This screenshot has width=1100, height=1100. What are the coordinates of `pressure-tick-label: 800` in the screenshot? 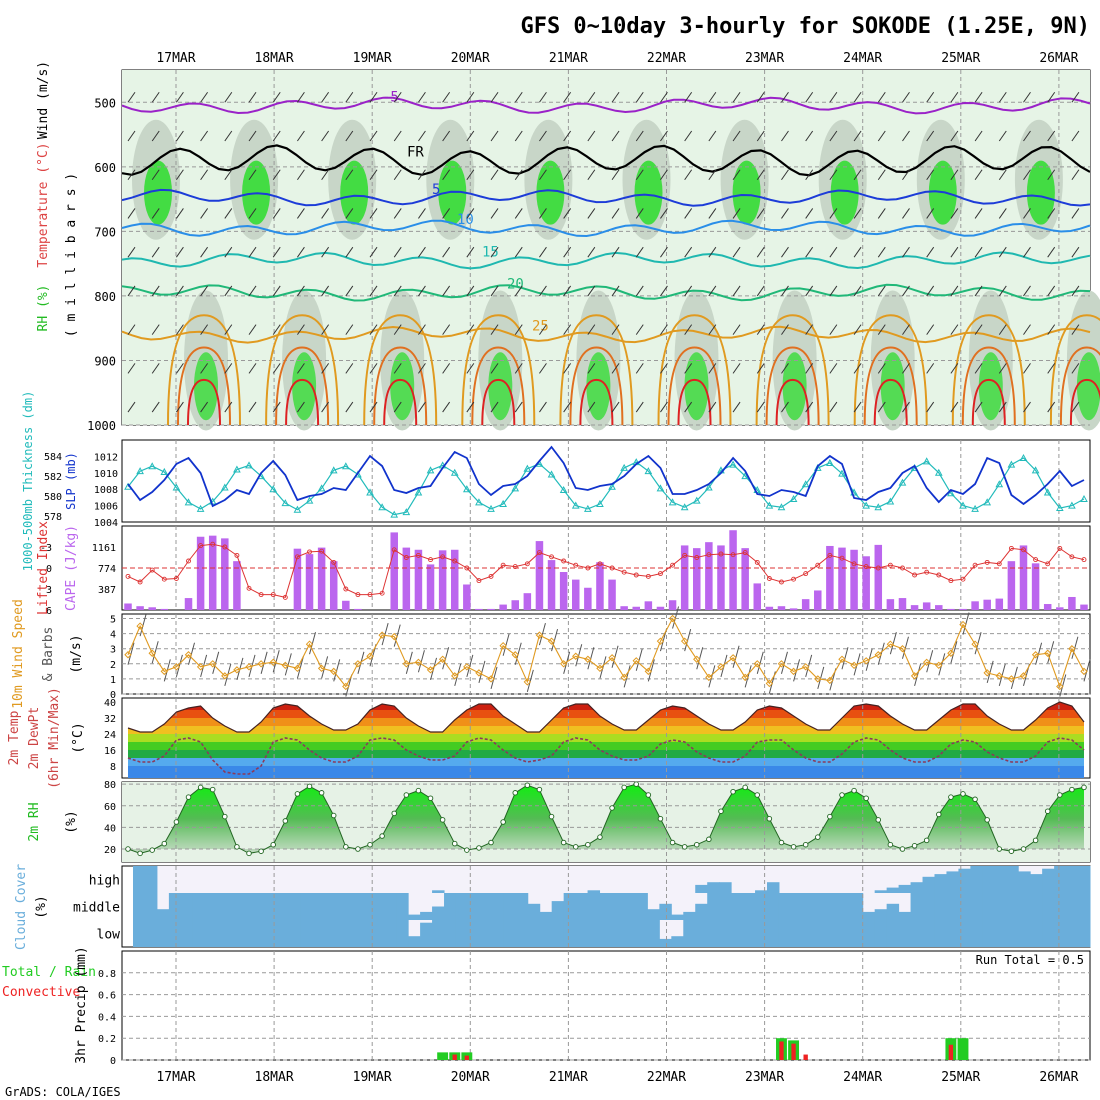 It's located at (105, 297).